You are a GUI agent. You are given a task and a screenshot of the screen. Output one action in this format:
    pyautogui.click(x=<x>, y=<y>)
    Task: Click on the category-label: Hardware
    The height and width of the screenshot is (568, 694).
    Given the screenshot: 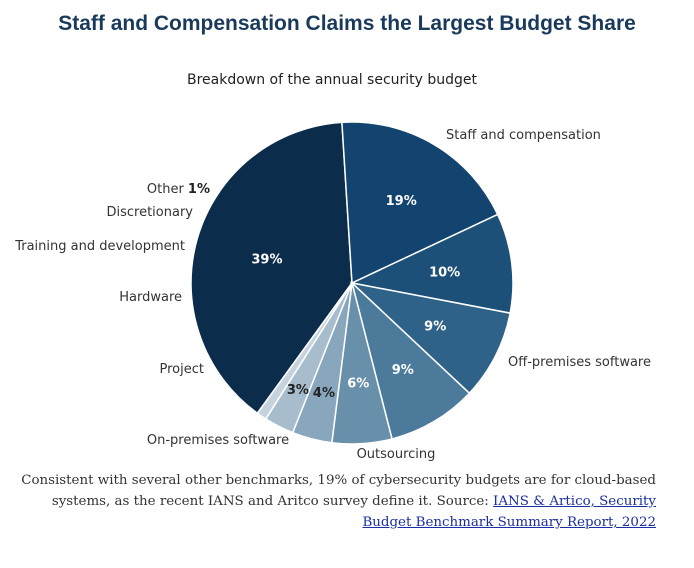 What is the action you would take?
    pyautogui.click(x=150, y=297)
    